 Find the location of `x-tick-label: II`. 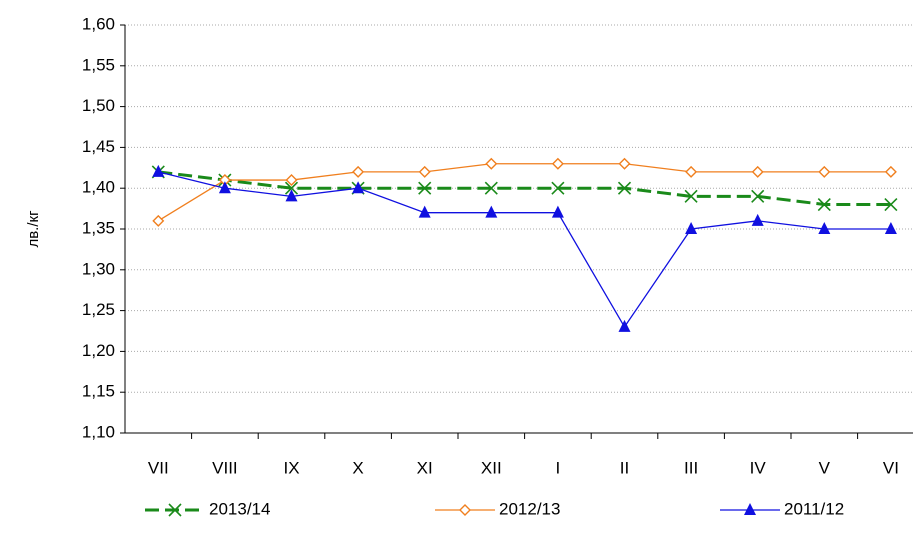

x-tick-label: II is located at coordinates (624, 467).